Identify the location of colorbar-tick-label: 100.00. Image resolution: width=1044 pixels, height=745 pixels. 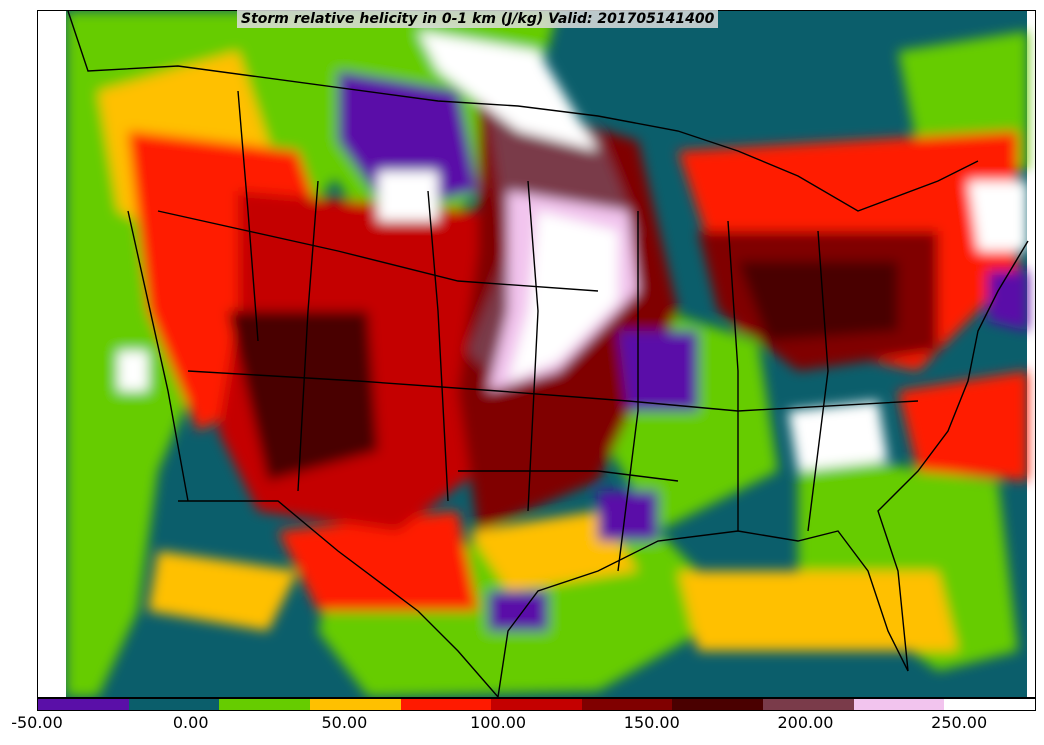
(498, 722).